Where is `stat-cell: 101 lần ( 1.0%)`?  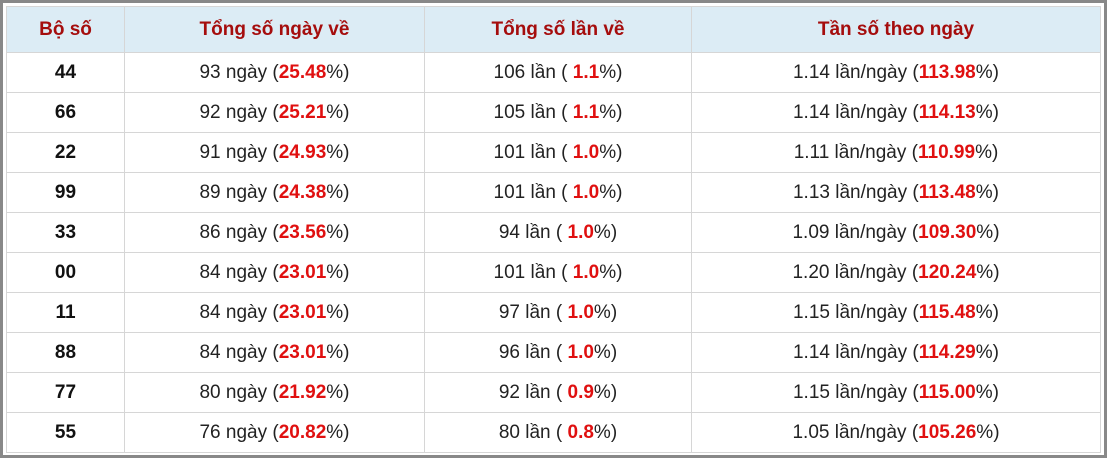 stat-cell: 101 lần ( 1.0%) is located at coordinates (558, 192).